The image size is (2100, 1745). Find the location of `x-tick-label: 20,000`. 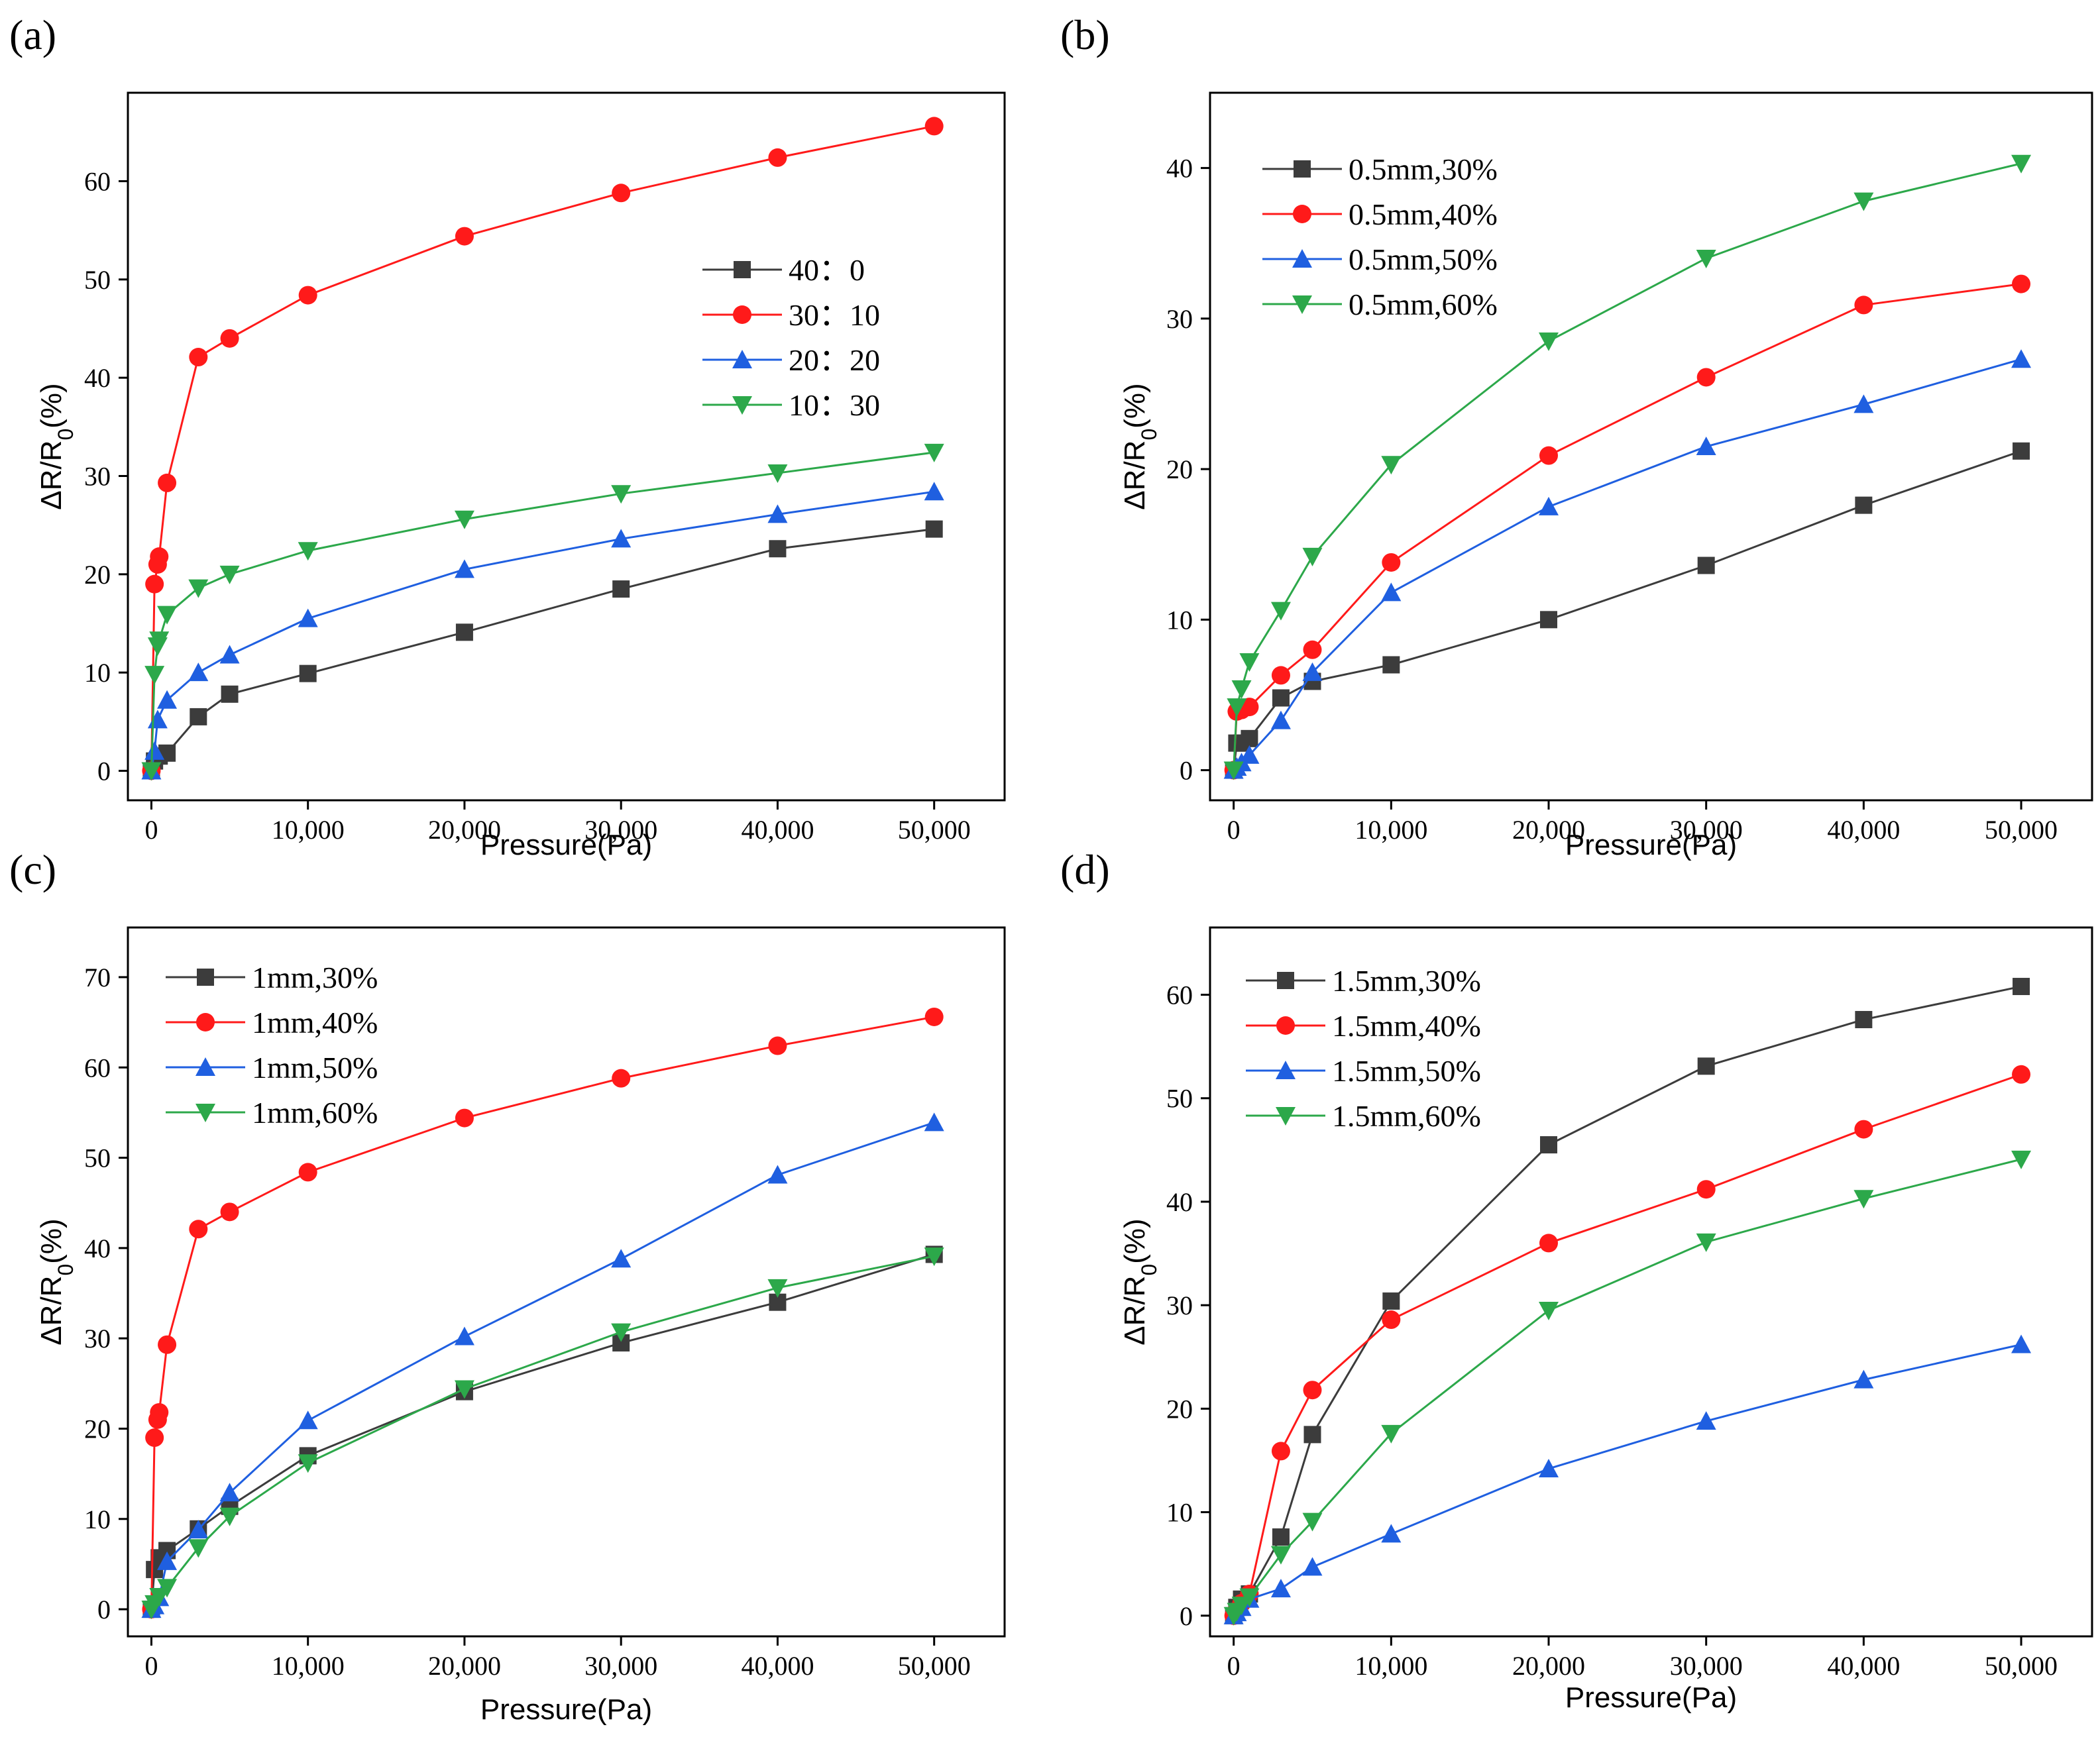

x-tick-label: 20,000 is located at coordinates (1548, 830).